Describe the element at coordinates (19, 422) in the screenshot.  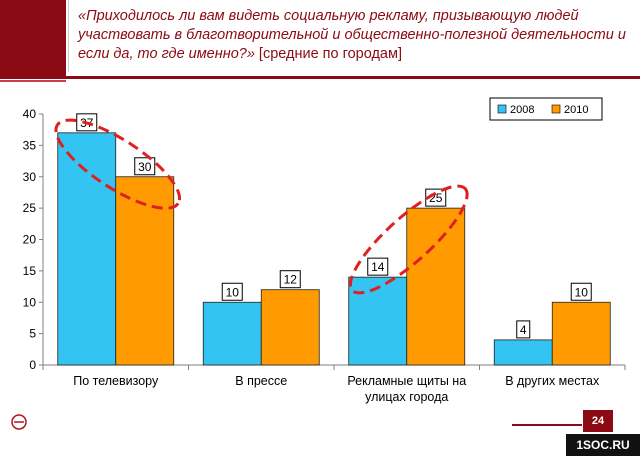
I see `logo-icon` at that location.